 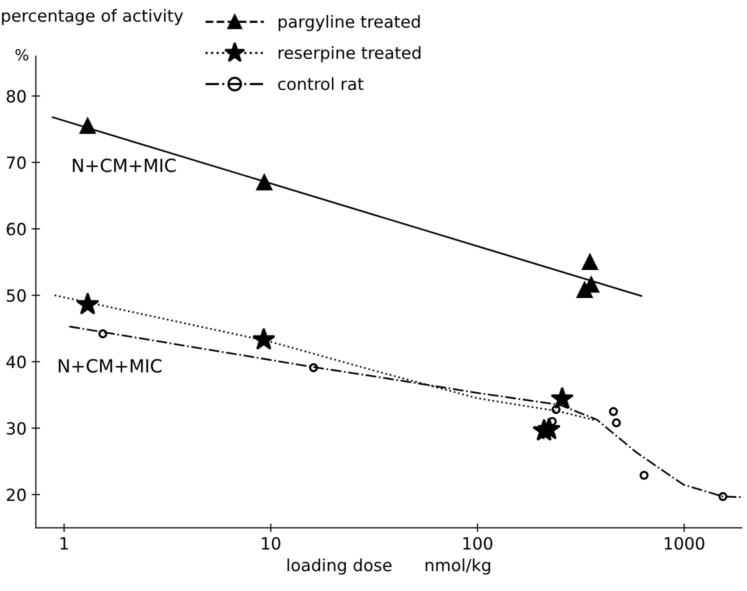 I want to click on legend-label: reserpine treated, so click(x=349, y=54).